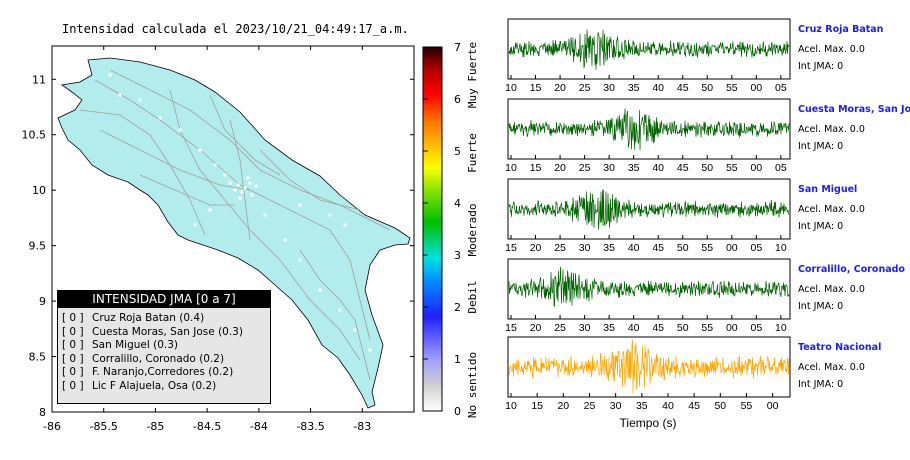  I want to click on waveform-station-name: Cruz Roja Batan, so click(841, 29).